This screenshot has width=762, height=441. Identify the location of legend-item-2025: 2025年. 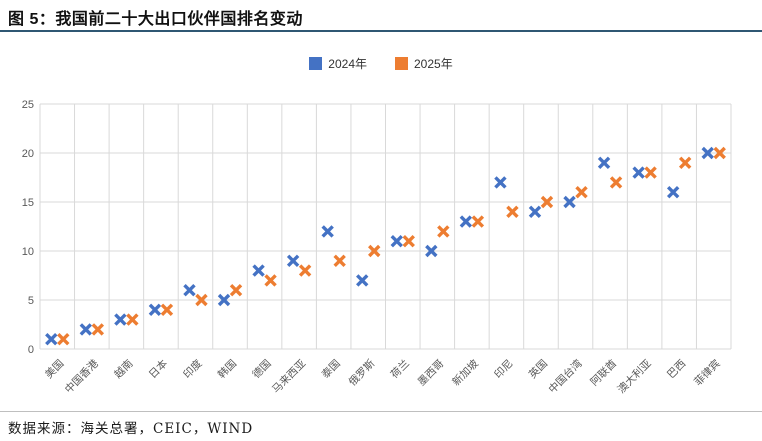
(424, 63).